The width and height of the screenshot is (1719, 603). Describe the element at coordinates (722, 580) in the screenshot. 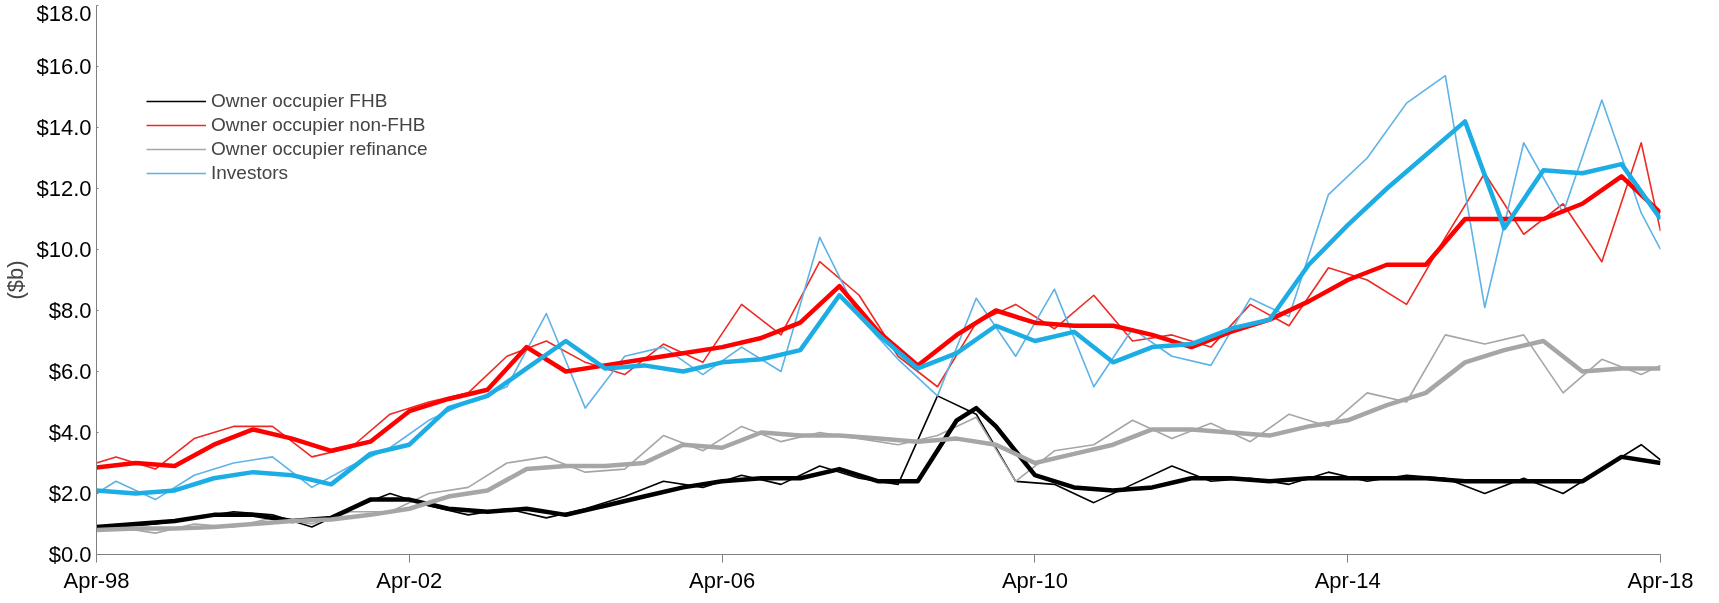

I see `x-tick-label: Apr-06` at that location.